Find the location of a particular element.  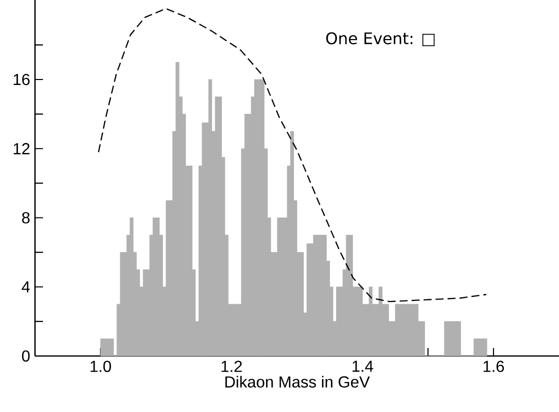

y-tick-label: 4 is located at coordinates (26, 286).